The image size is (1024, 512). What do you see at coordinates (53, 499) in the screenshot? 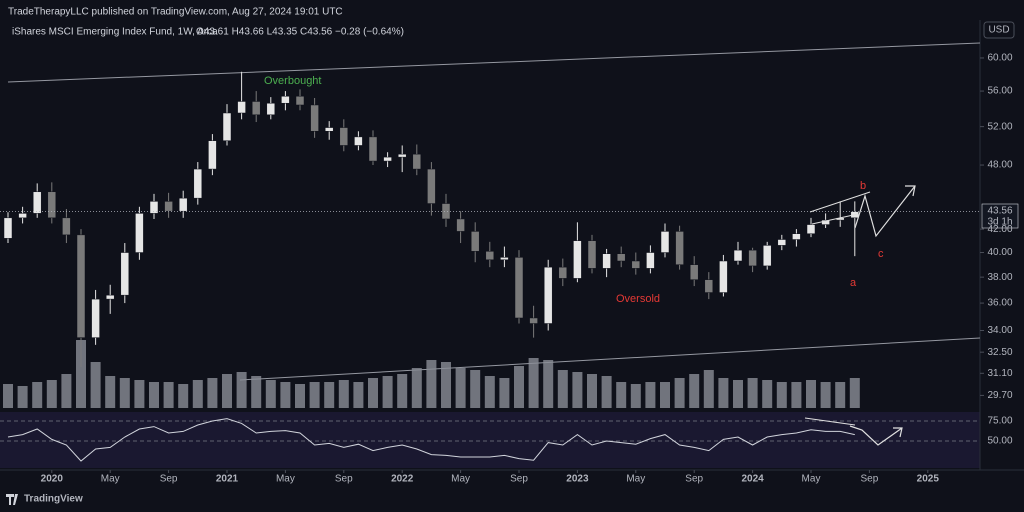
I see `brand: TradingView` at bounding box center [53, 499].